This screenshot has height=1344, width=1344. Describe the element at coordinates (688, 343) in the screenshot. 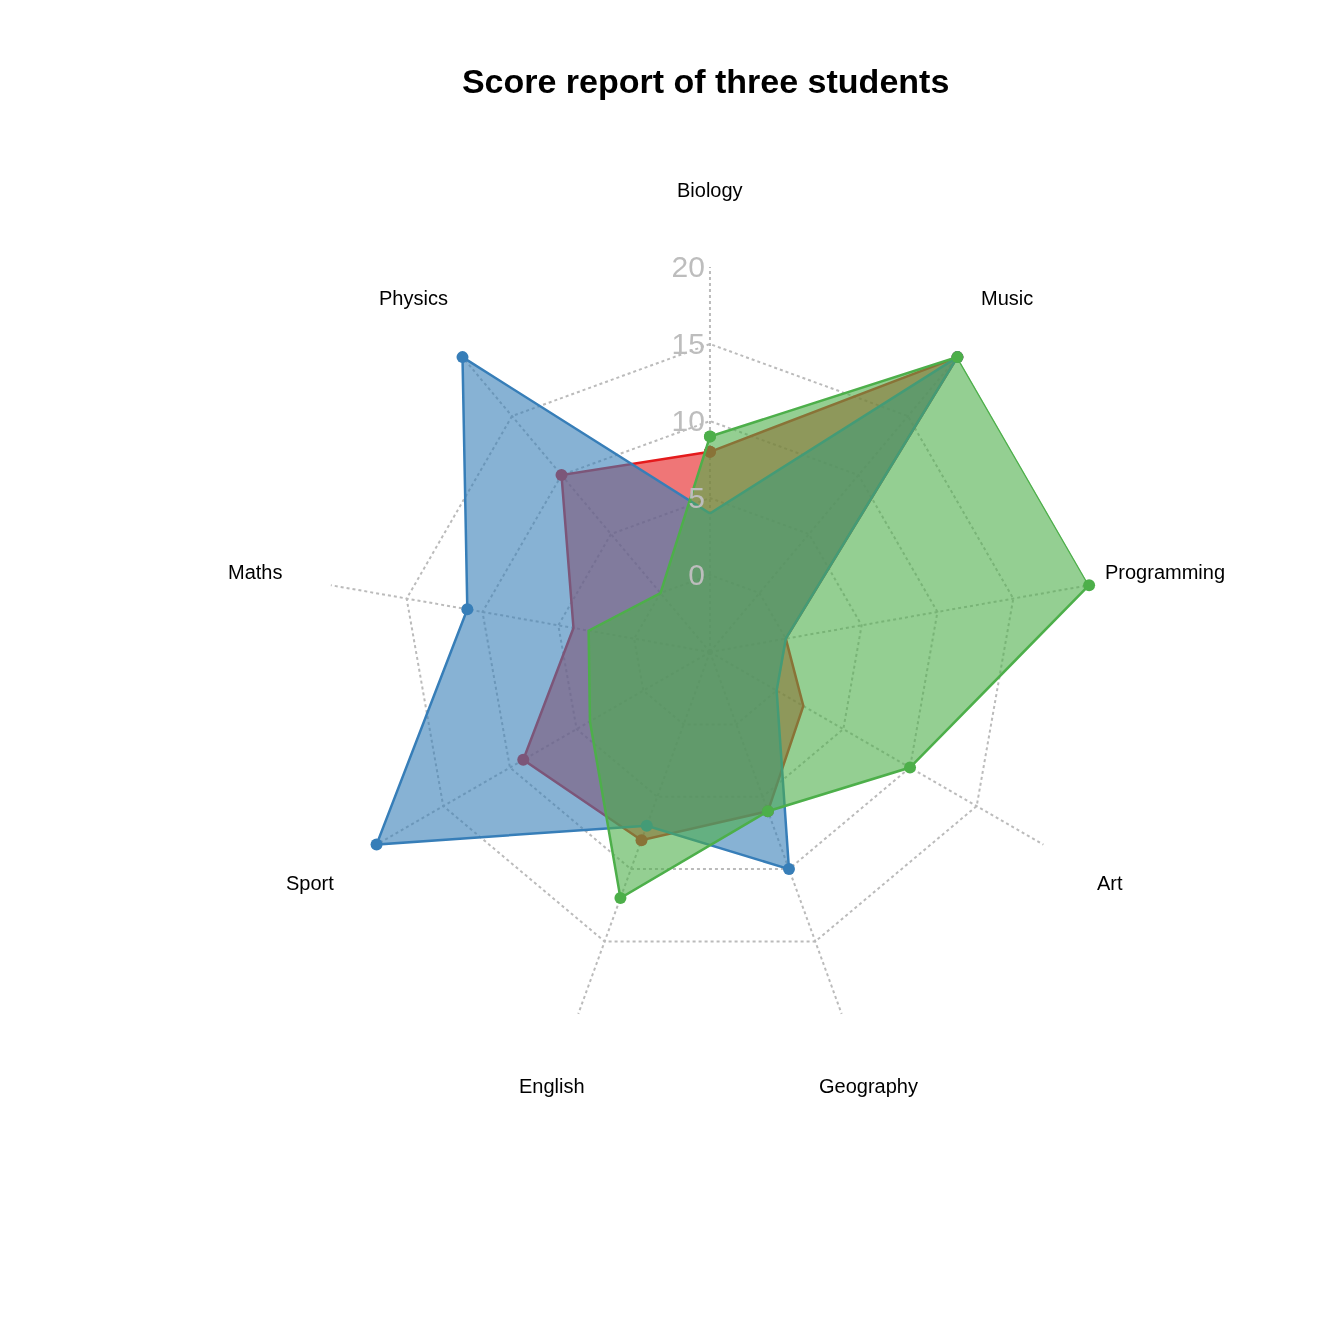

I see `y-tick-label: 15` at that location.